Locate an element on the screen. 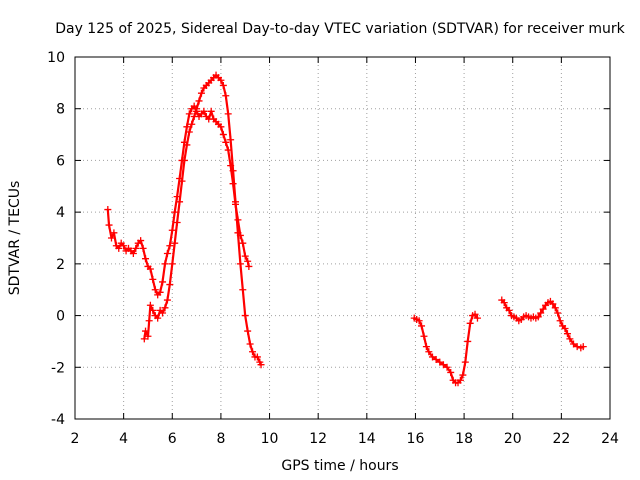 The image size is (640, 480). x-tick-label: 8 is located at coordinates (220, 439).